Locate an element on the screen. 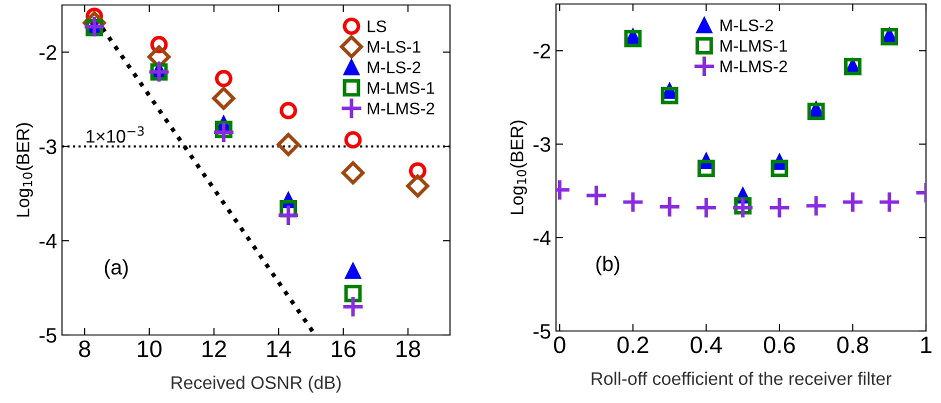  x-tick-label: 0.8 is located at coordinates (852, 345).